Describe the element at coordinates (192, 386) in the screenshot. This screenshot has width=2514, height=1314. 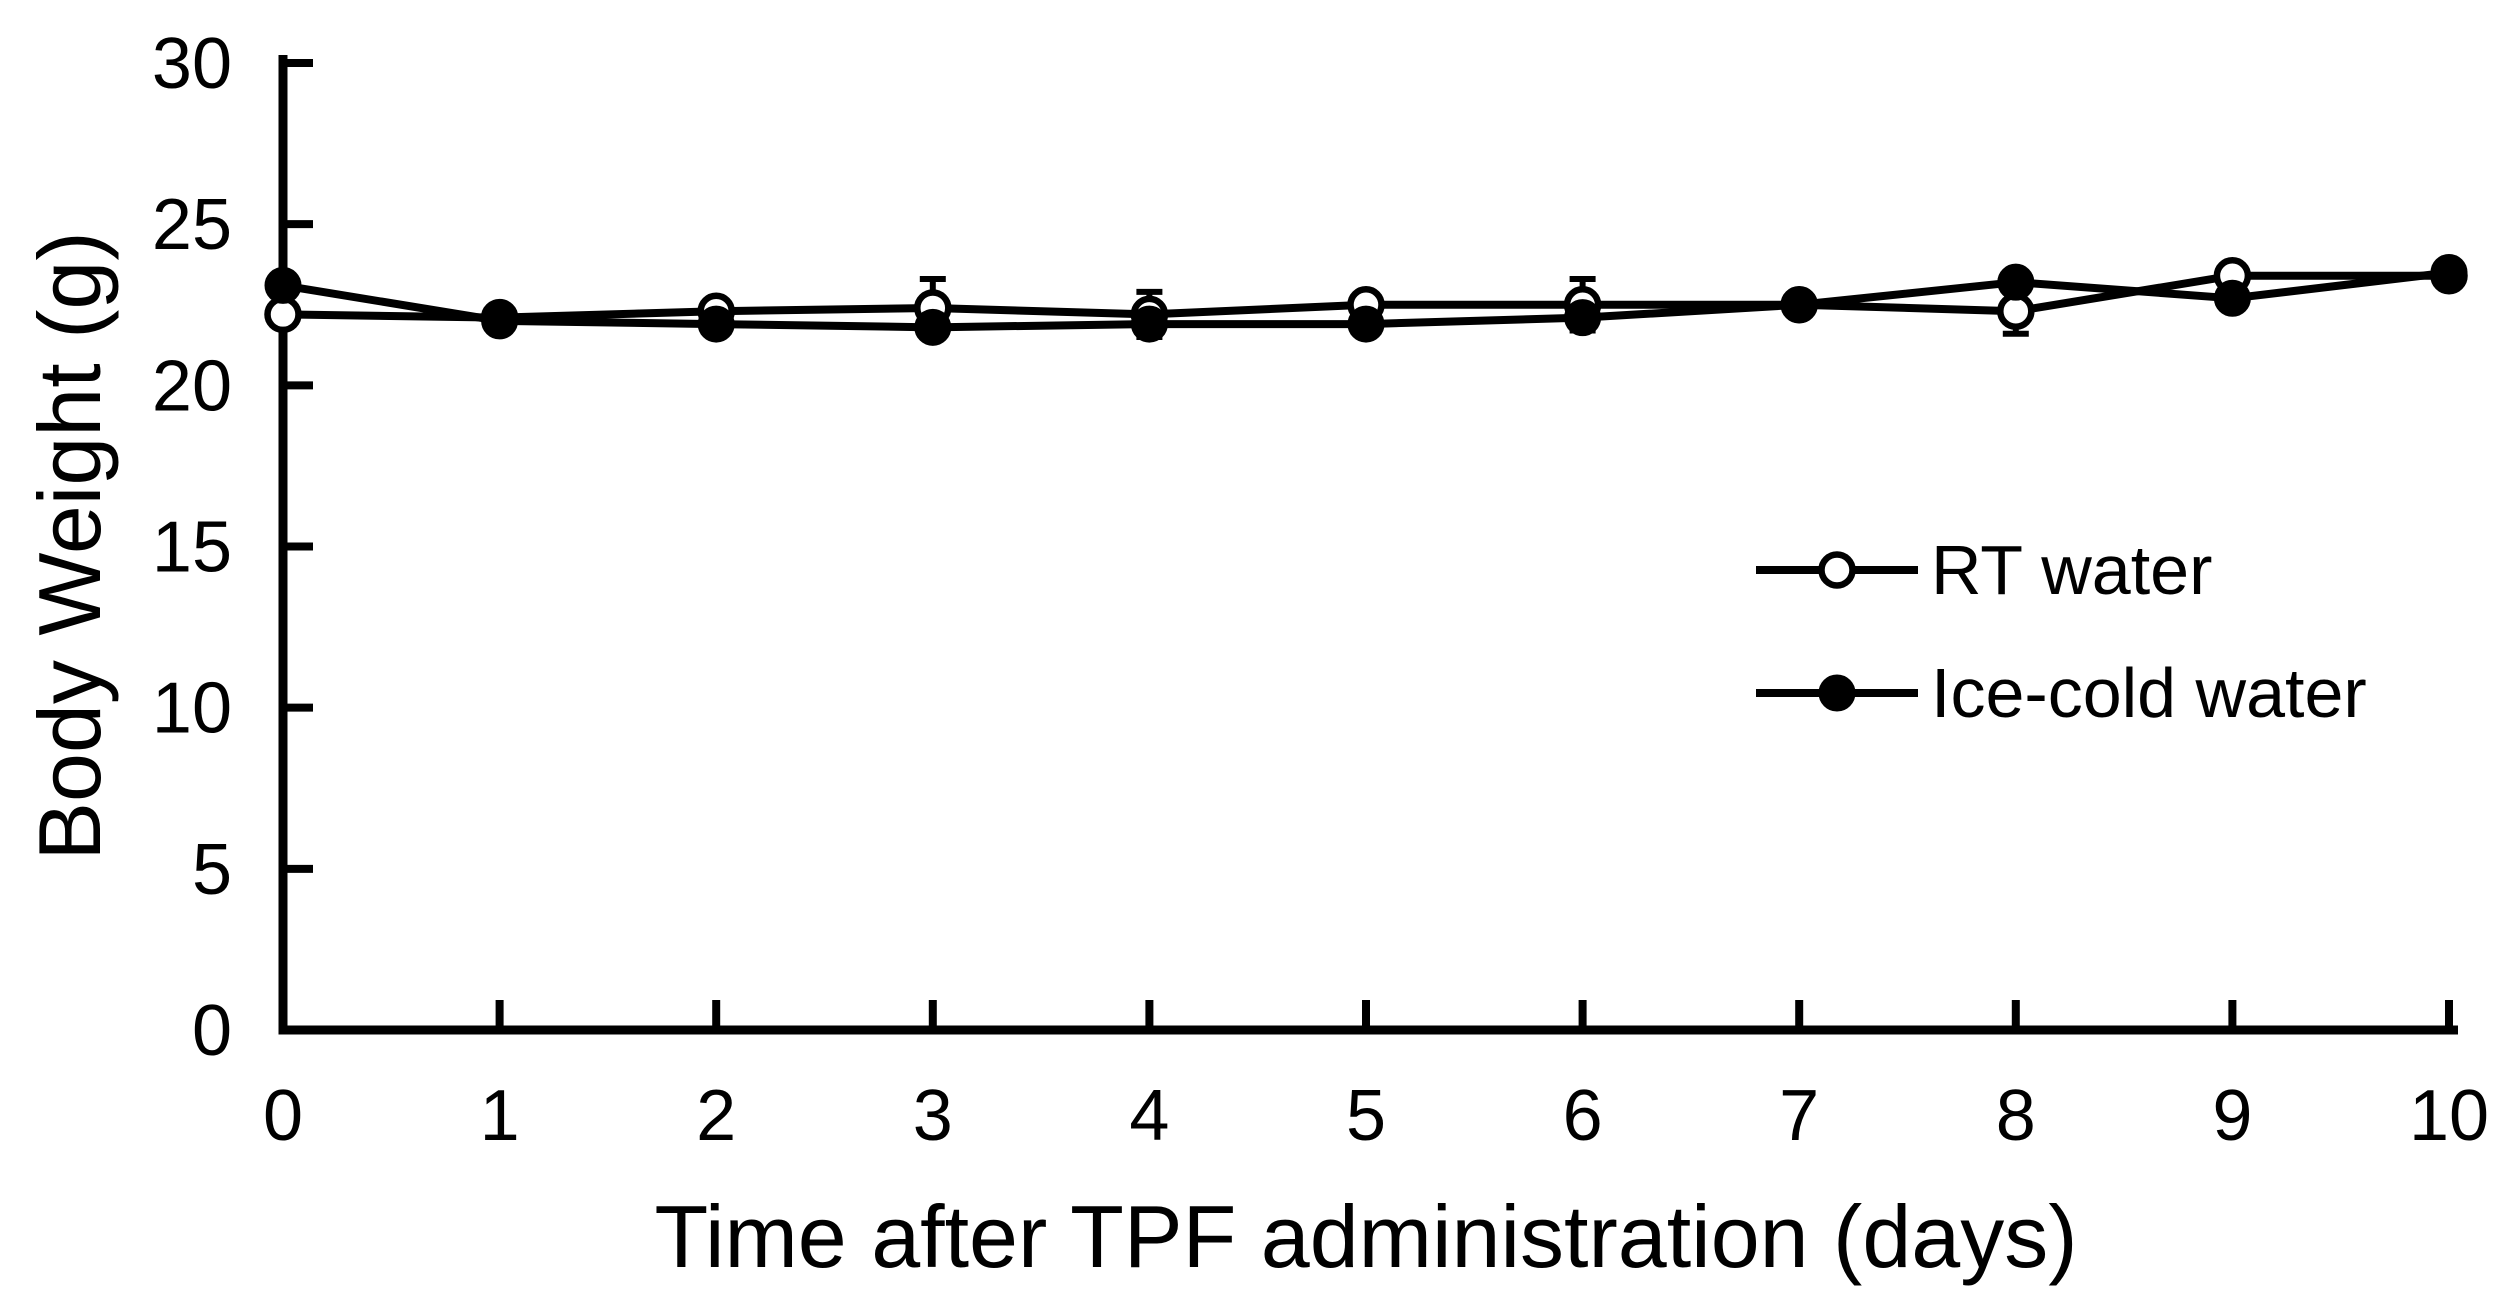
I see `y-tick-label: 20` at that location.